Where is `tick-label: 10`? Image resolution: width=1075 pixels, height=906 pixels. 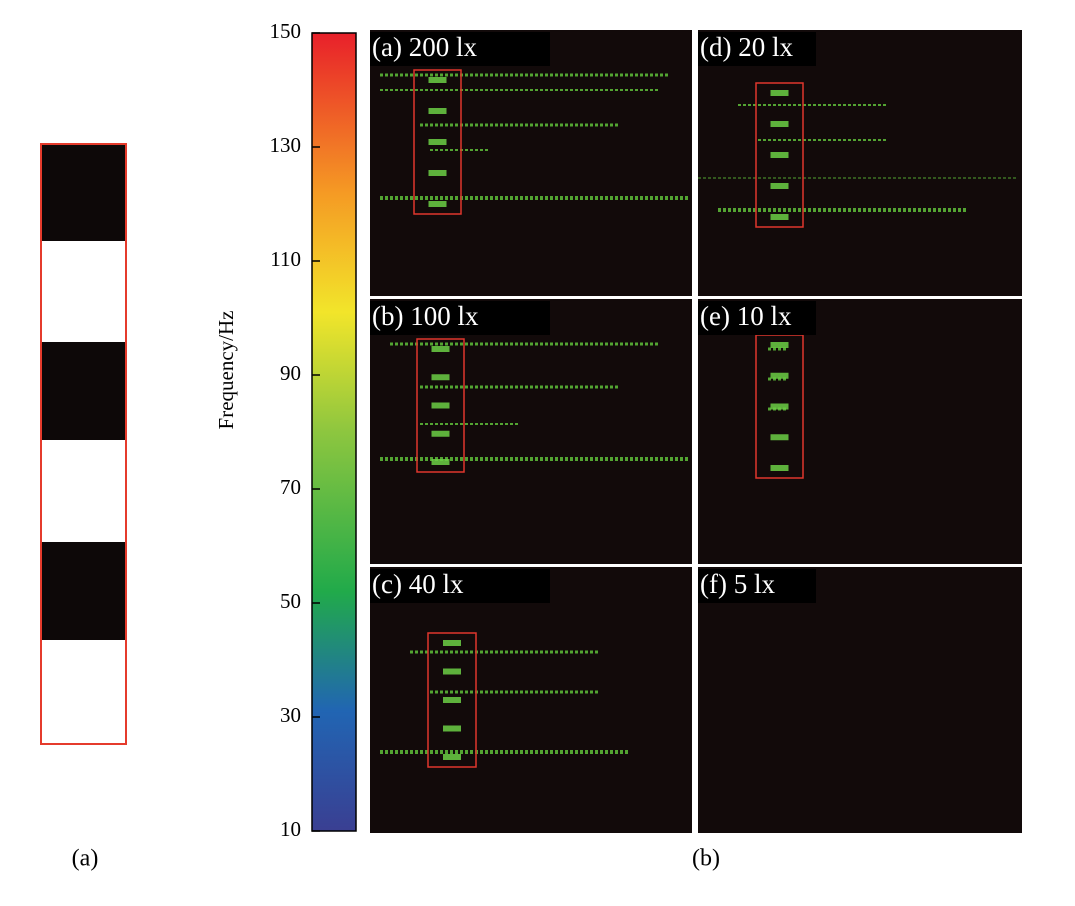
tick-label: 10 is located at coordinates (290, 829).